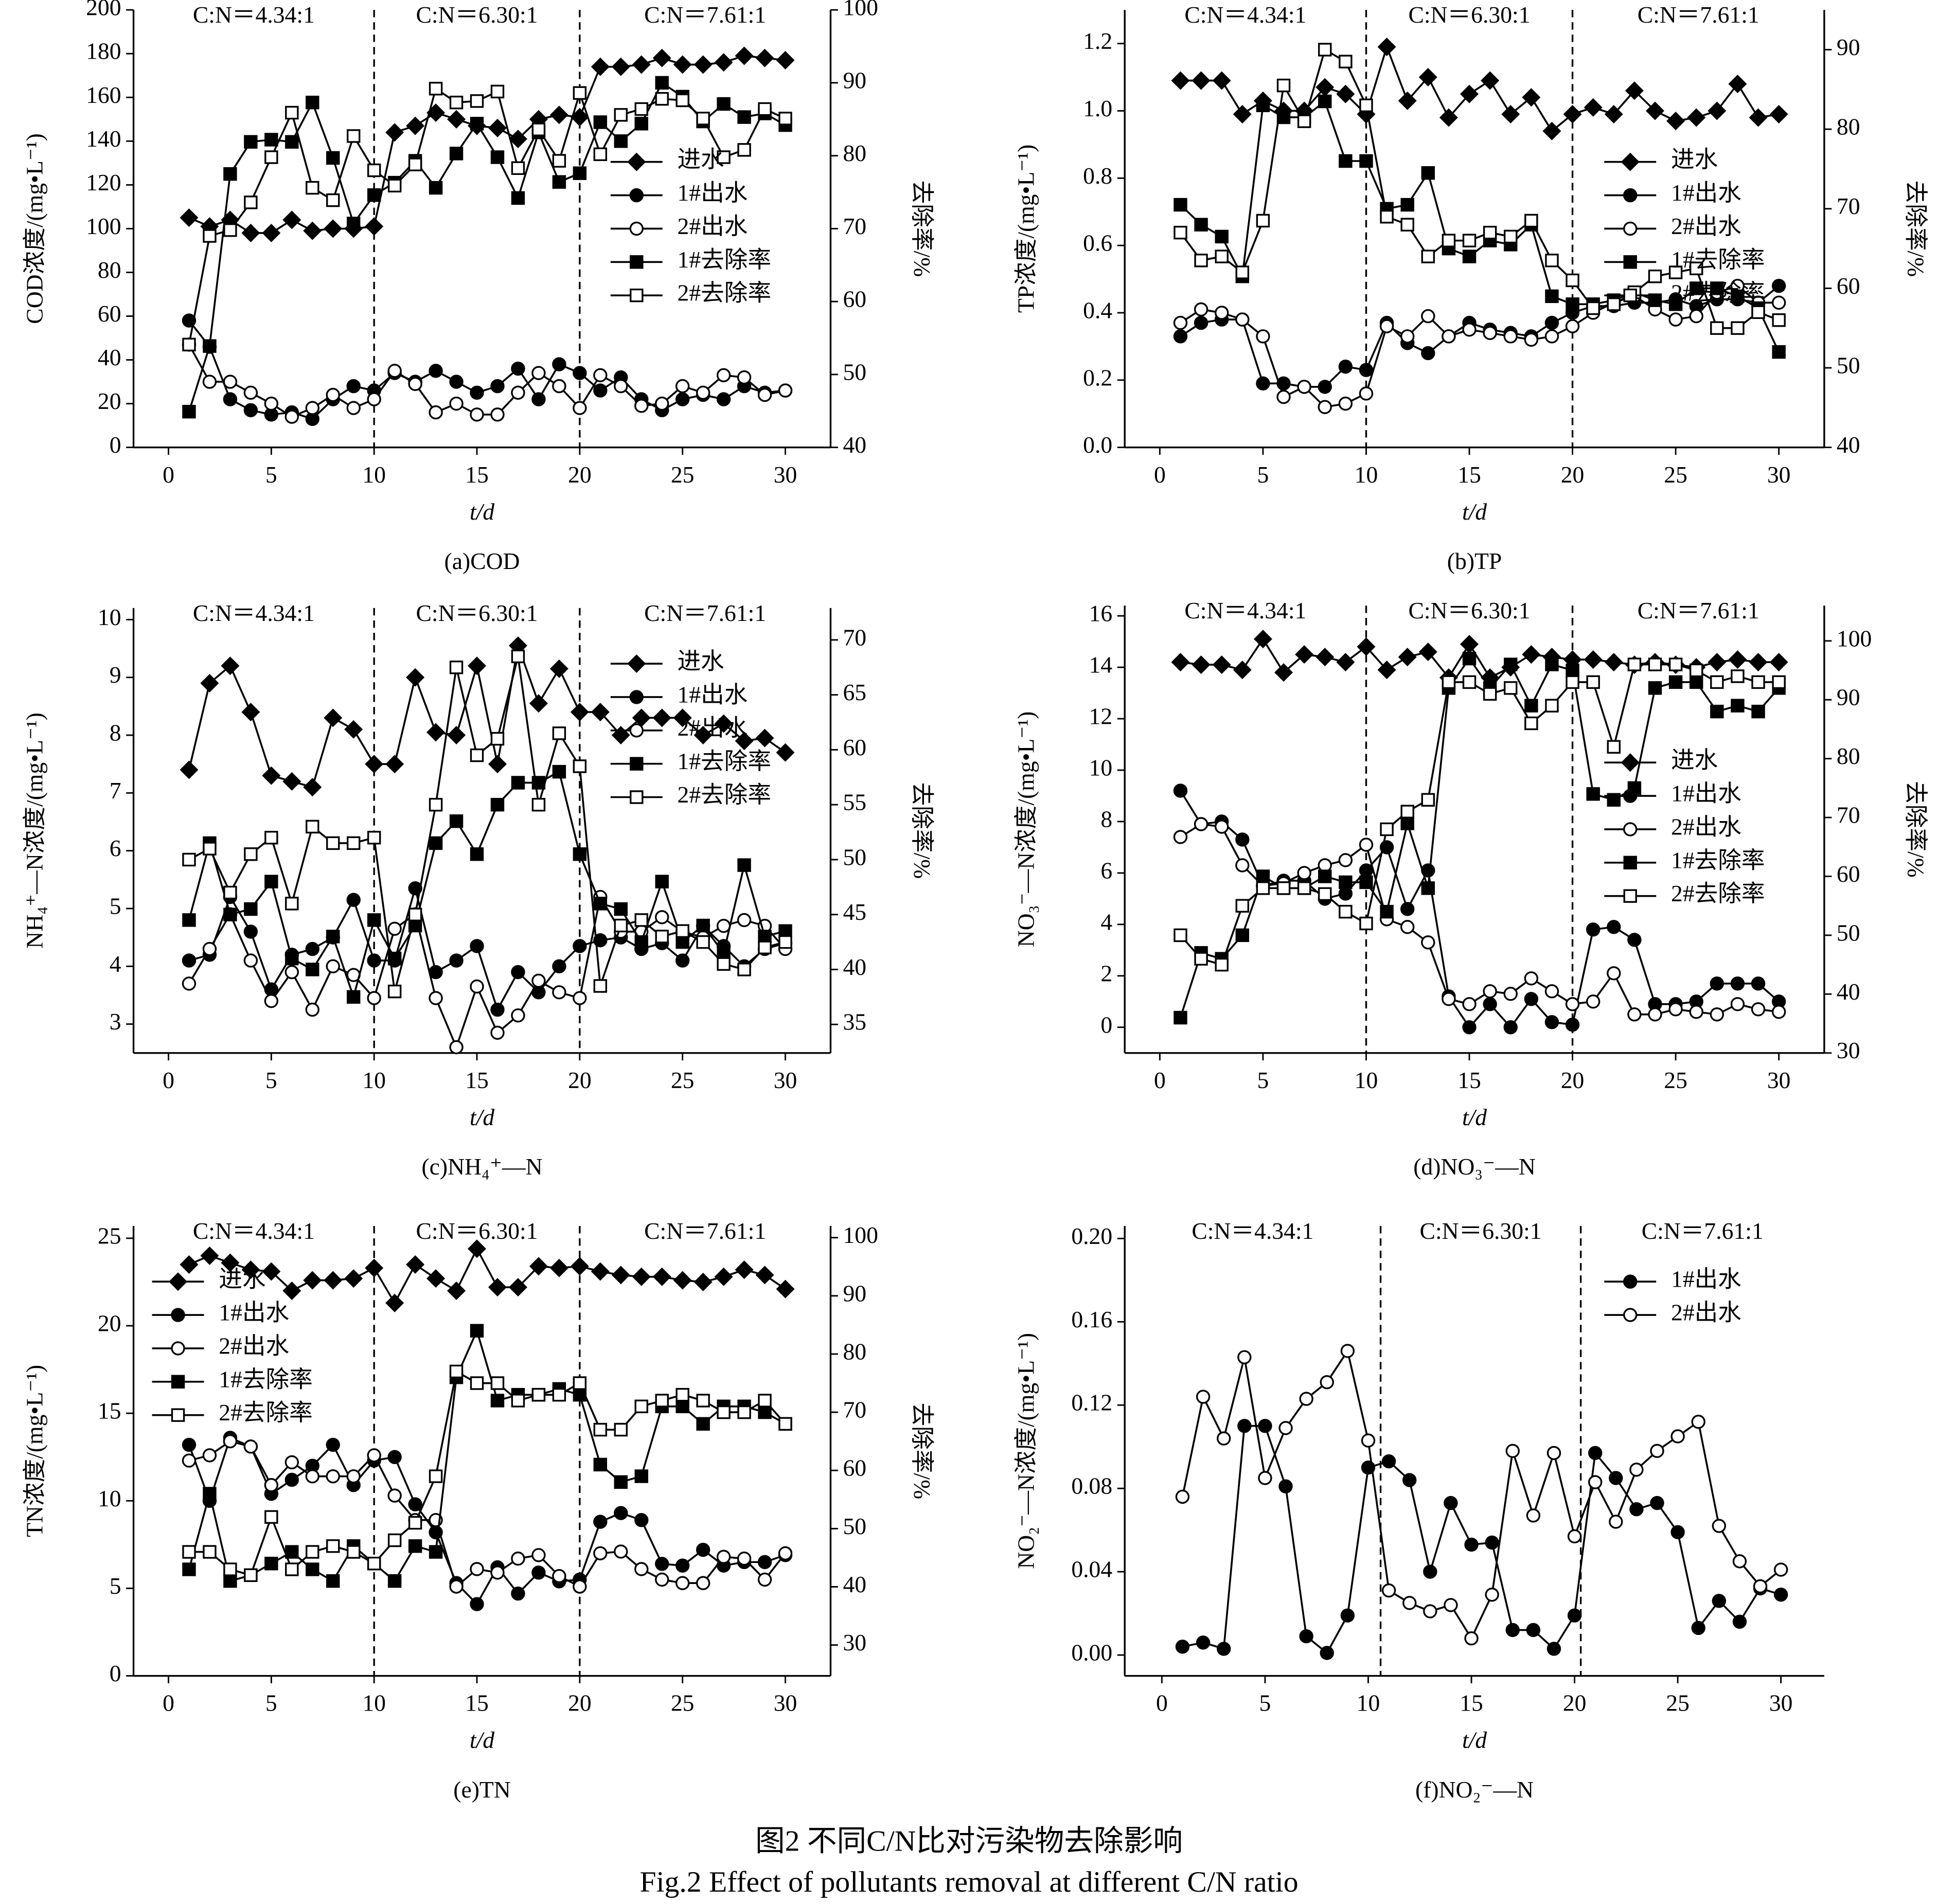  Describe the element at coordinates (1092, 1319) in the screenshot. I see `y-tick-label: 0.16` at that location.